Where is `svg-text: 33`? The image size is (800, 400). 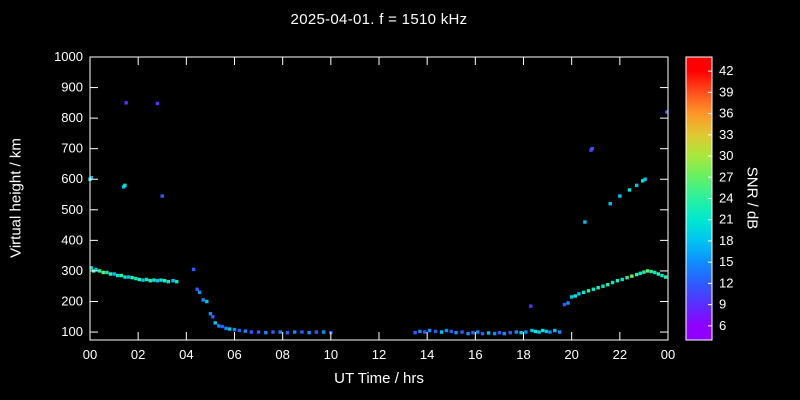
svg-text: 33 is located at coordinates (726, 134).